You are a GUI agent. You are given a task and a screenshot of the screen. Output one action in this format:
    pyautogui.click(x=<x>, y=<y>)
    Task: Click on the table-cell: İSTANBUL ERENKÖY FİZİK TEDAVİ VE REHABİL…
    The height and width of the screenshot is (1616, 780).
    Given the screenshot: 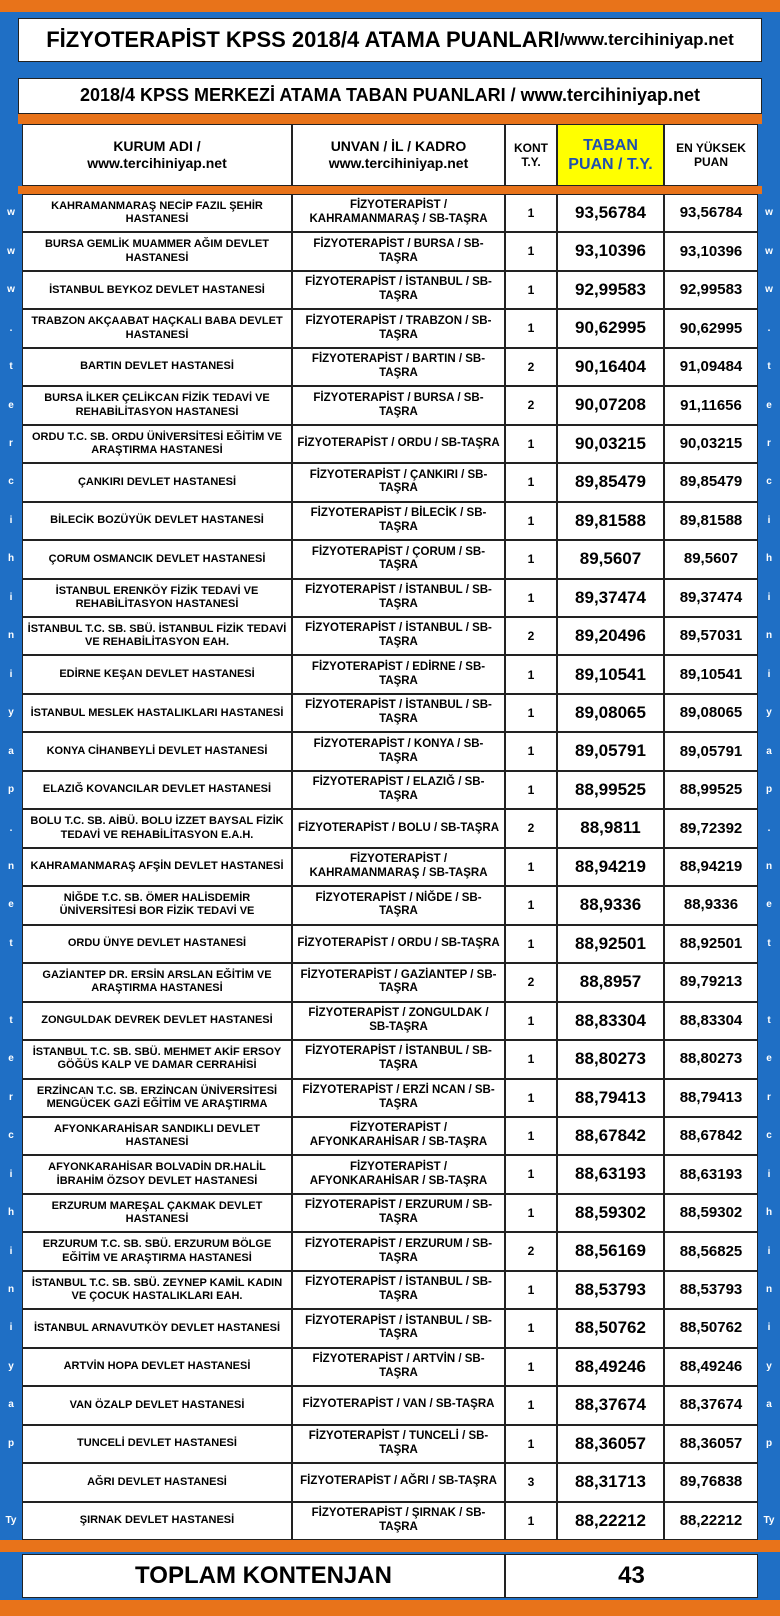 What is the action you would take?
    pyautogui.click(x=157, y=598)
    